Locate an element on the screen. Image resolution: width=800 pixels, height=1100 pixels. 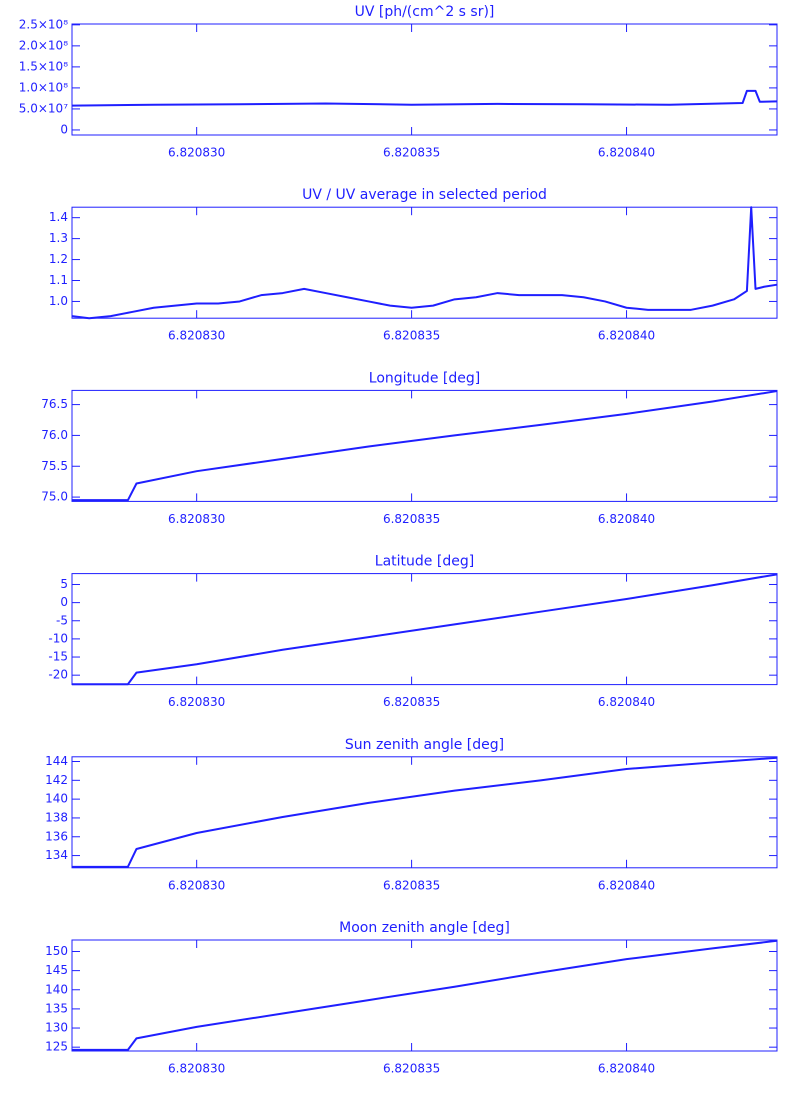
y-tick-label: 75.5 is located at coordinates (54, 466).